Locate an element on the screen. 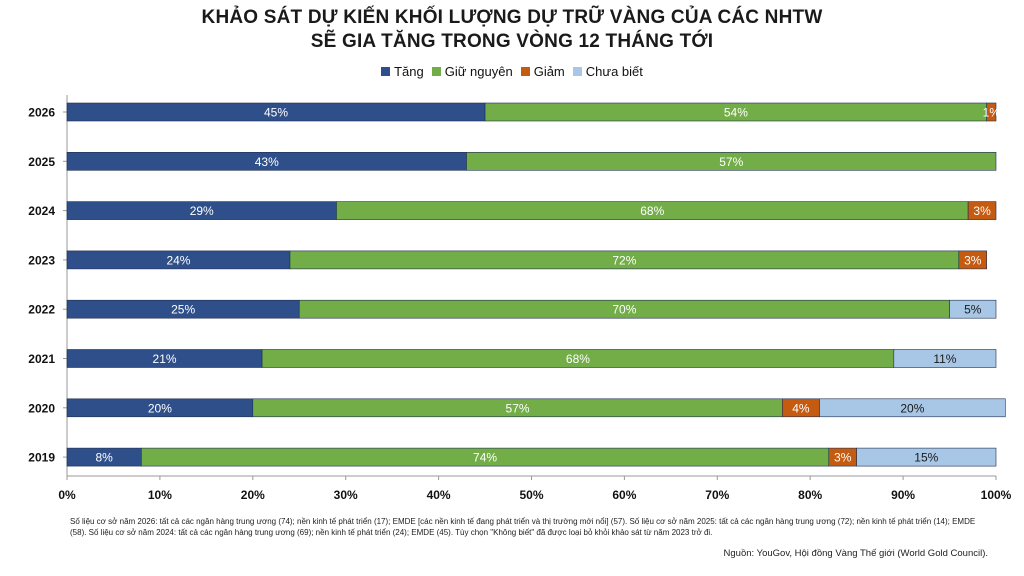 This screenshot has width=1024, height=576. x-tick-label: 80% is located at coordinates (810, 495).